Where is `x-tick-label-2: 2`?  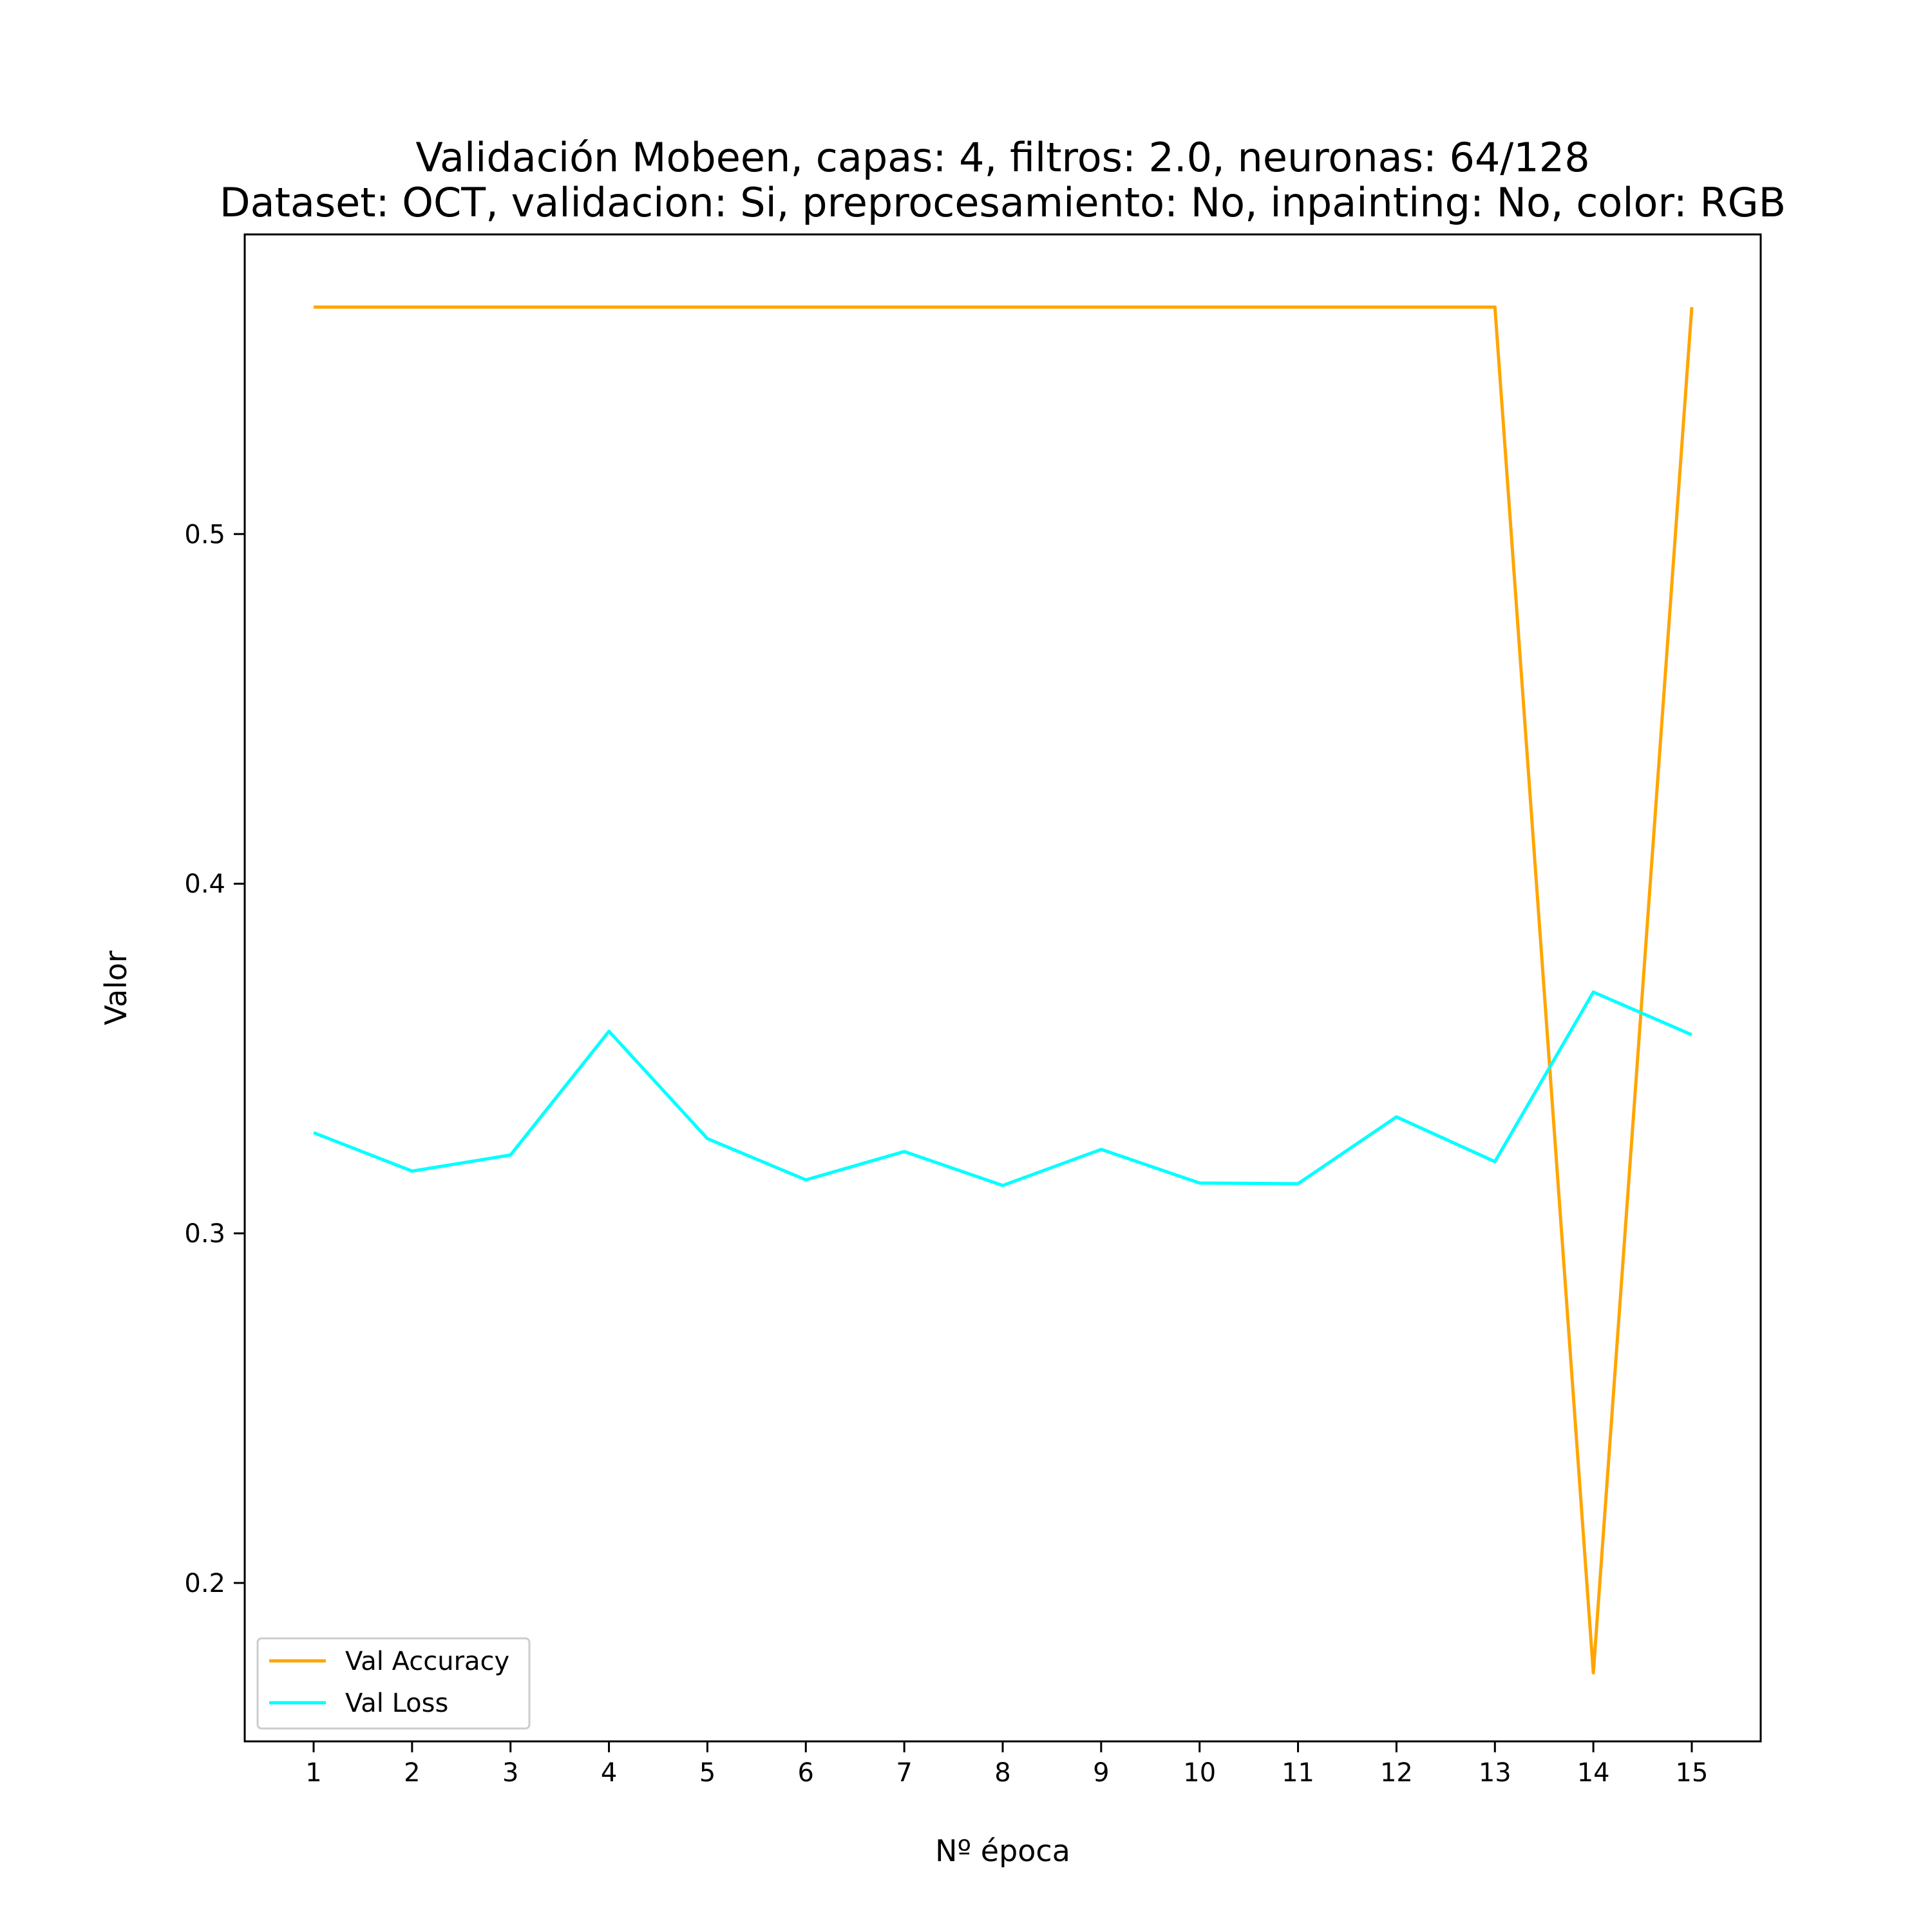
x-tick-label-2: 2 is located at coordinates (412, 1773).